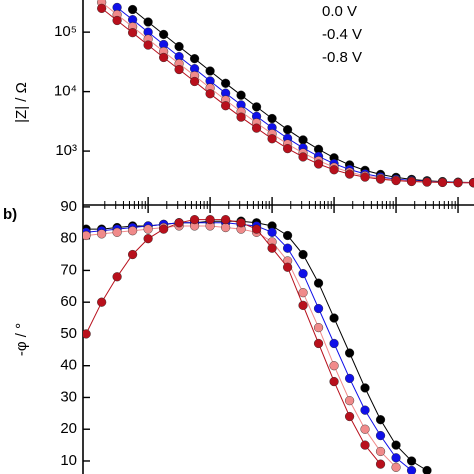  I want to click on y-tick-label: 70, so click(68, 269).